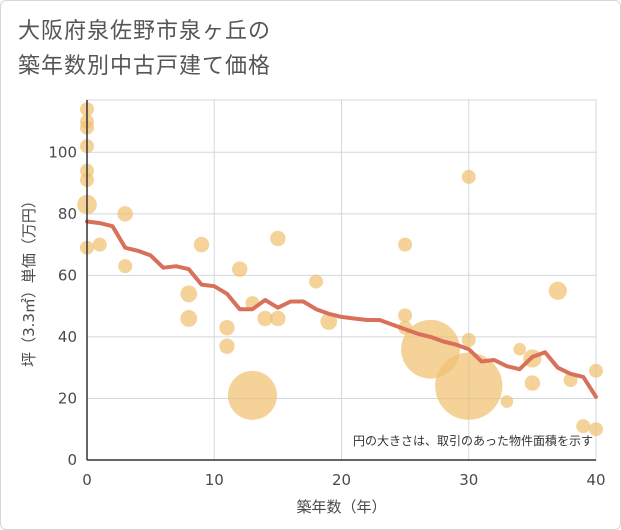 The image size is (621, 530). Describe the element at coordinates (145, 66) in the screenshot. I see `chart-title-line-2: 築年数別中古戸建て価格` at that location.